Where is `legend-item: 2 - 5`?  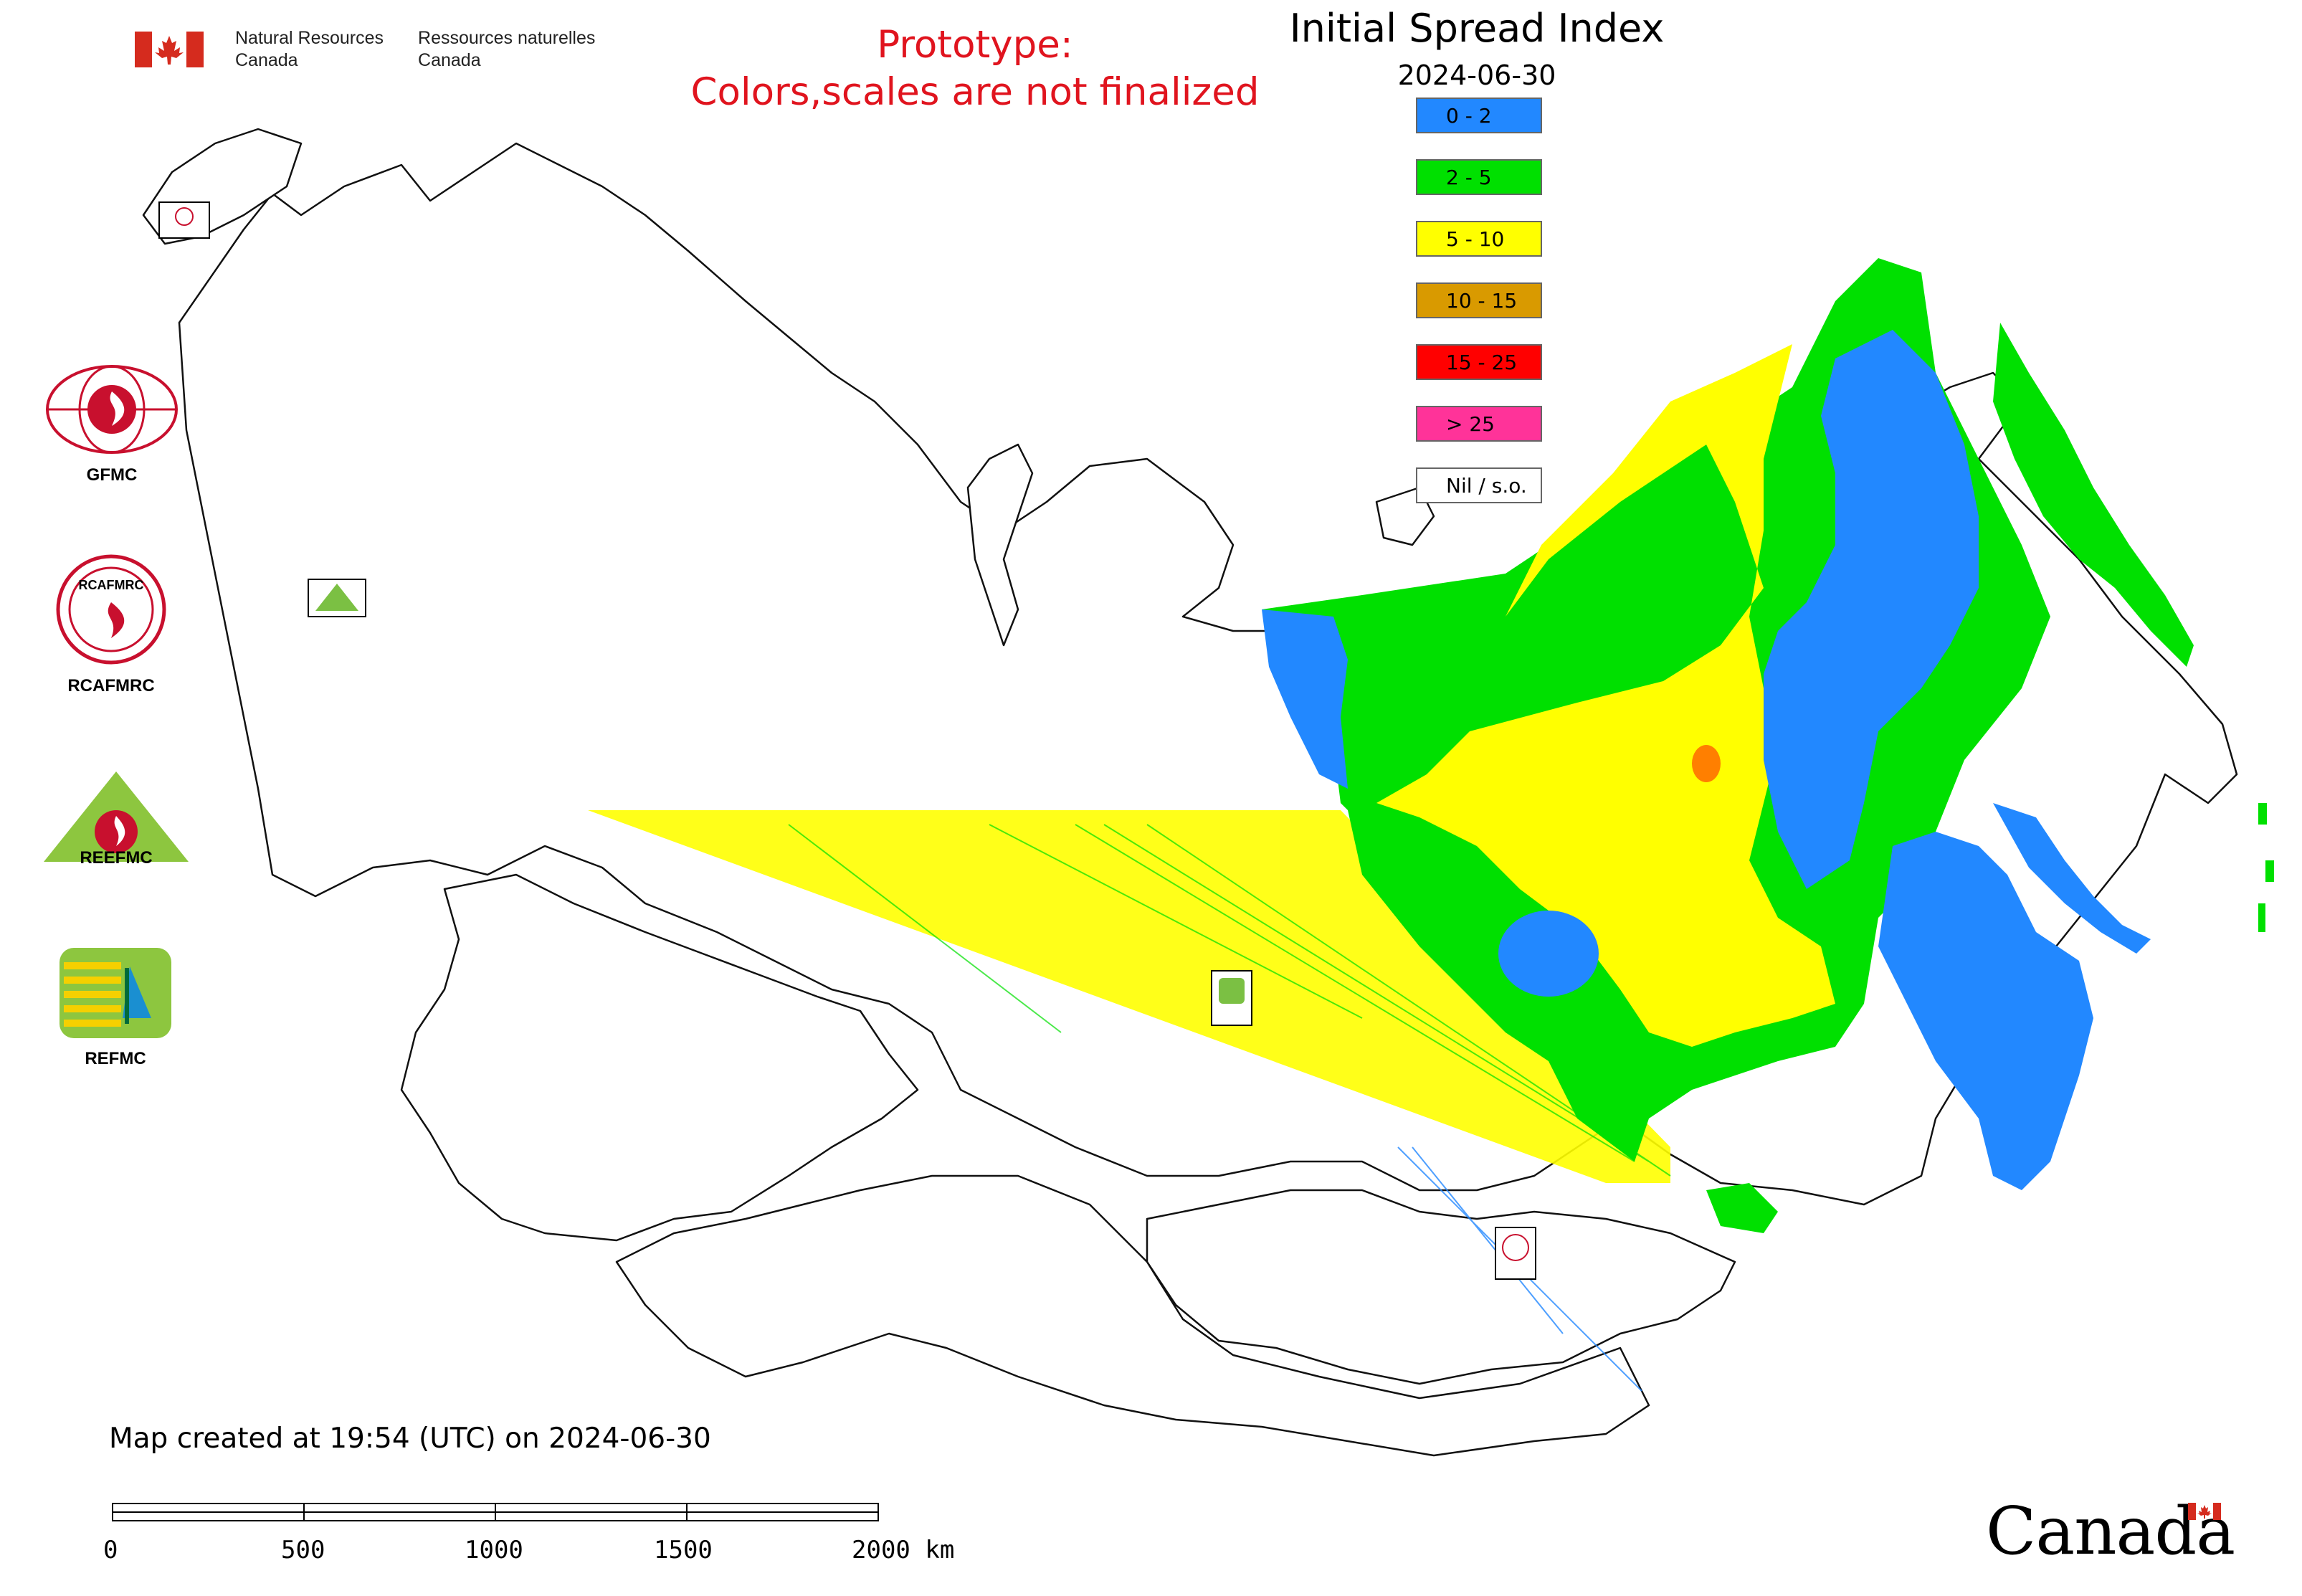
legend-item: 2 - 5 is located at coordinates (1479, 177).